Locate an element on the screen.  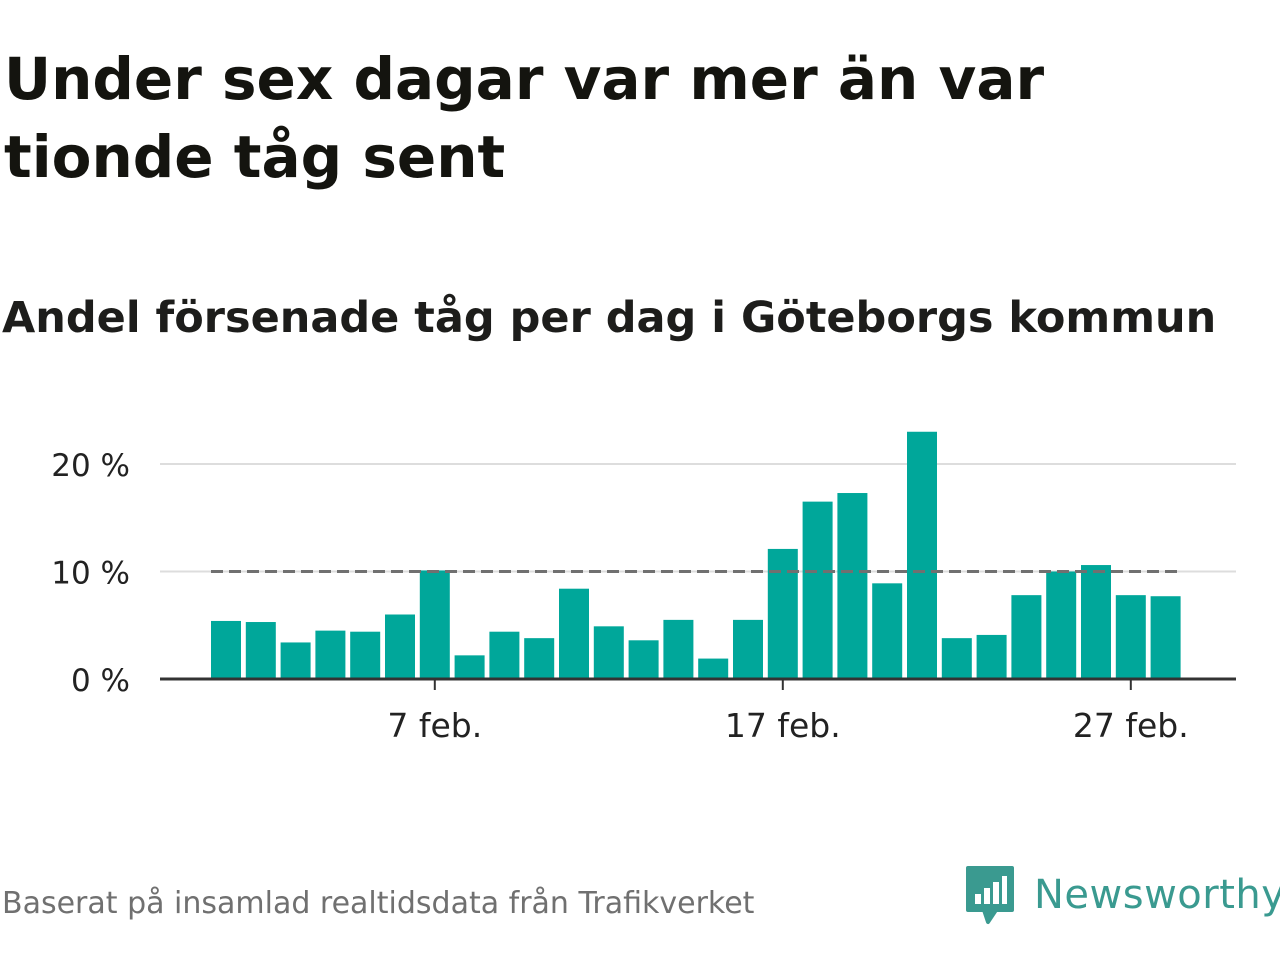
newsworthy-logo-icon is located at coordinates (990, 895).